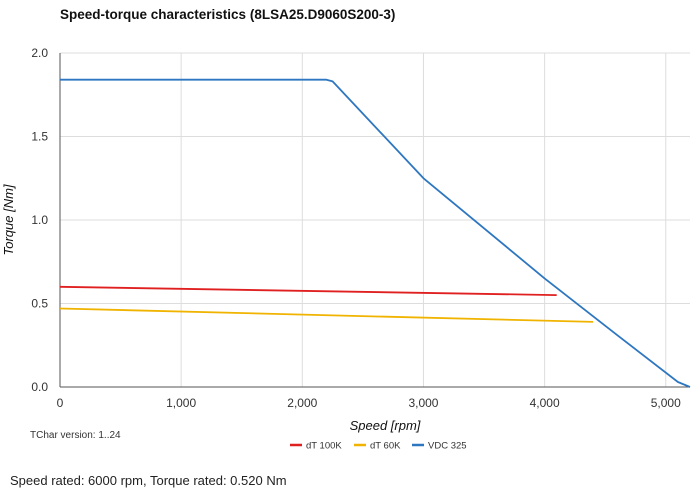  Describe the element at coordinates (60, 403) in the screenshot. I see `x-tick-label: 0` at that location.